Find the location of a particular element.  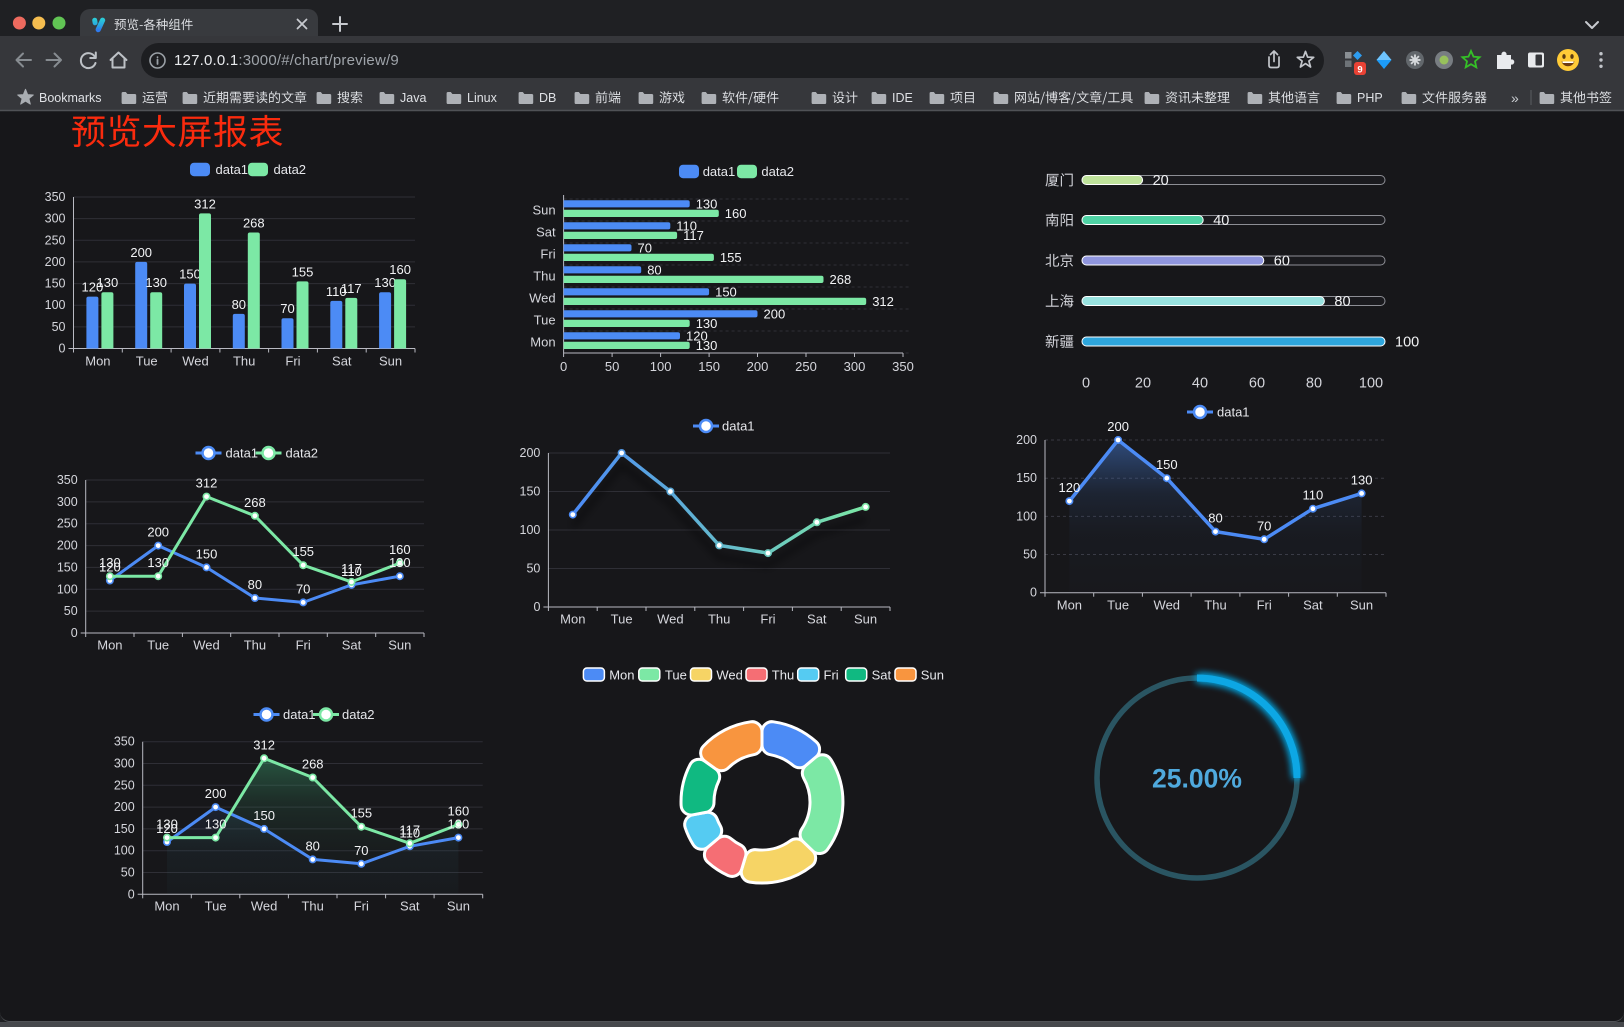

svg-text: 312 is located at coordinates (264, 744).